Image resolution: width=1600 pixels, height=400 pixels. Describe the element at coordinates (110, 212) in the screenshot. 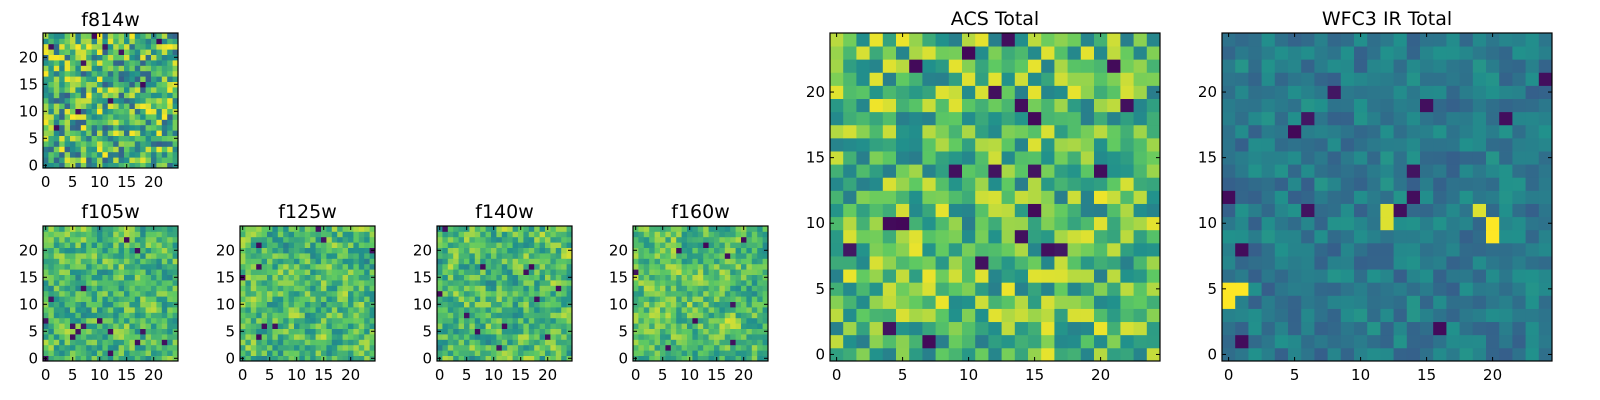

I see `panel-title: f105w` at that location.